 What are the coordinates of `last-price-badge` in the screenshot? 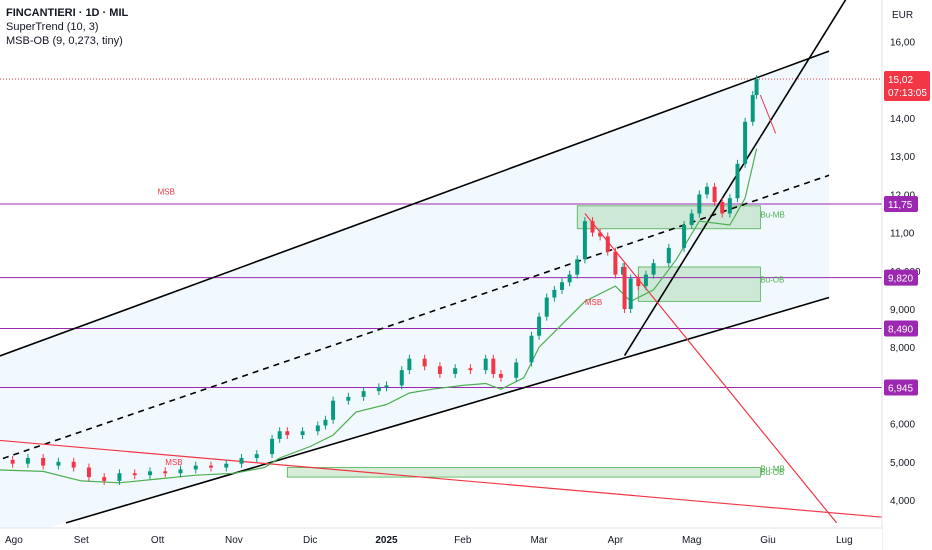 It's located at (907, 86).